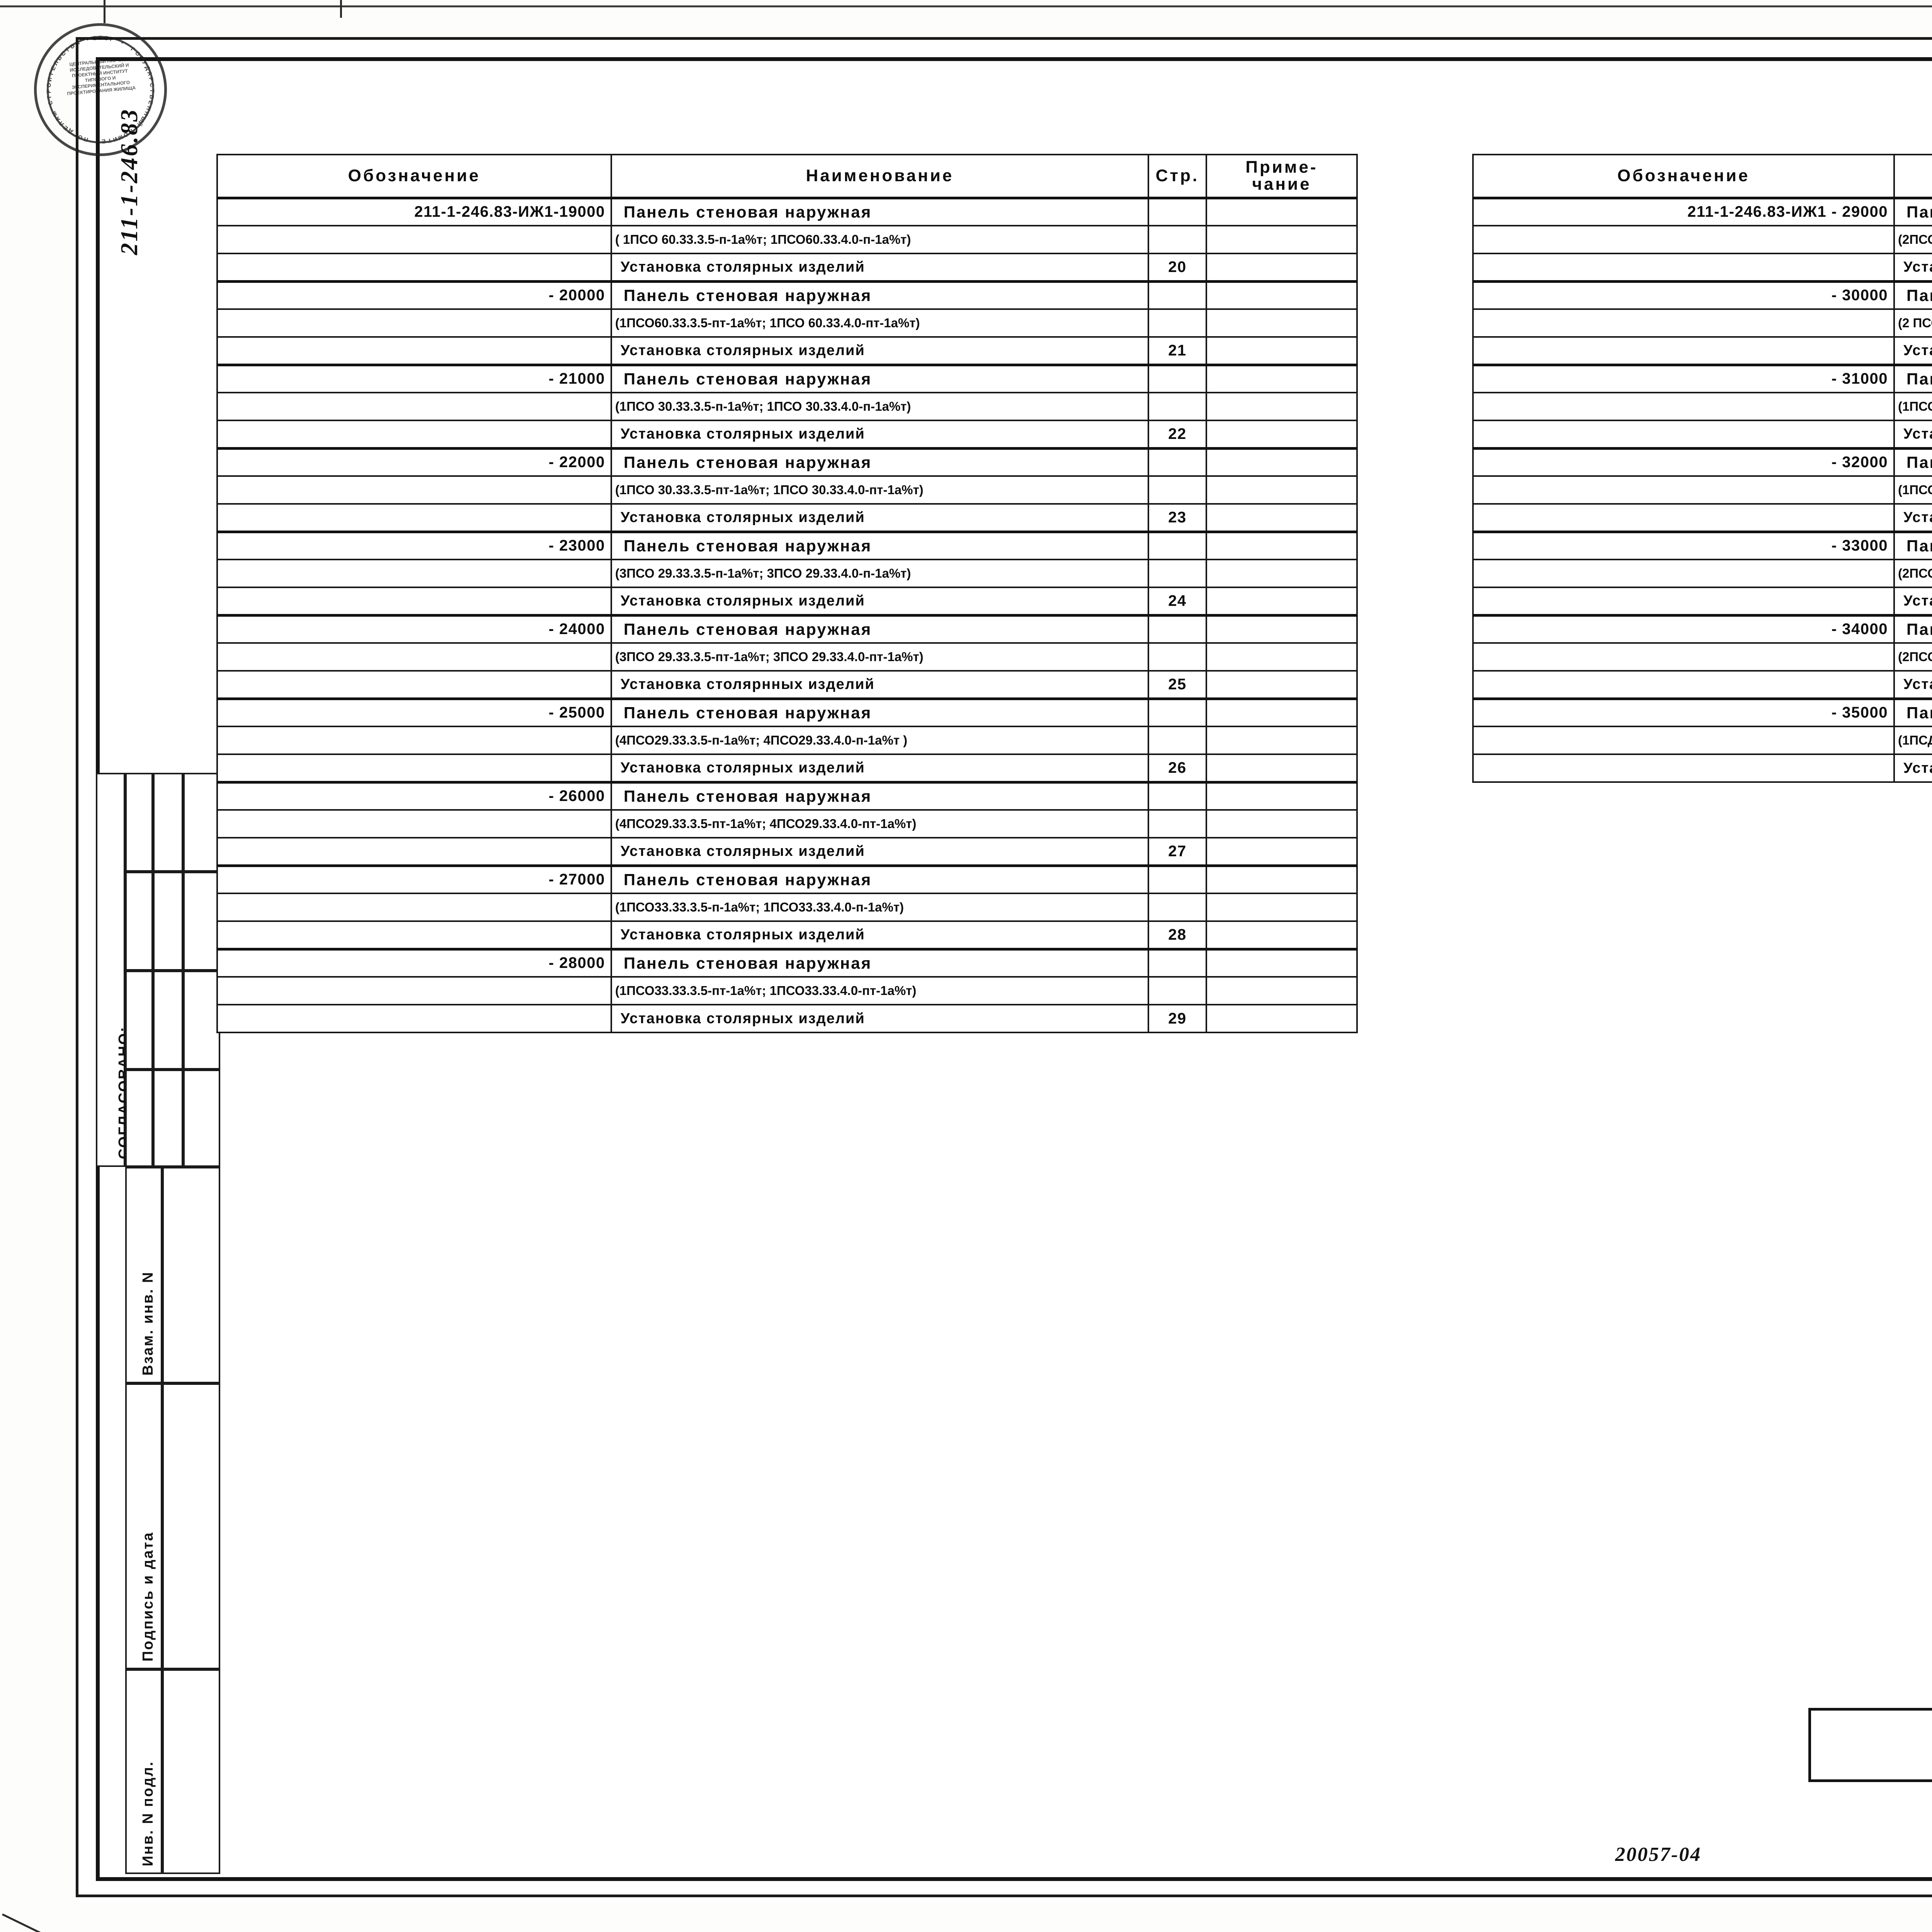 The height and width of the screenshot is (1932, 1932). I want to click on table-row: Установка столярных изделий 28, so click(787, 935).